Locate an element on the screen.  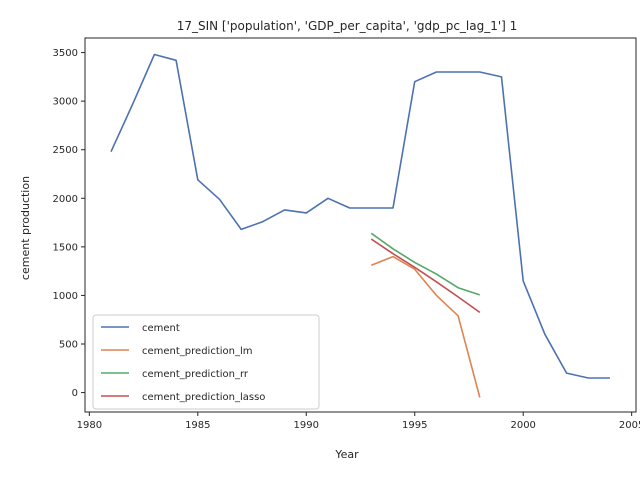
y-tick-label: 1000 is located at coordinates (65, 296).